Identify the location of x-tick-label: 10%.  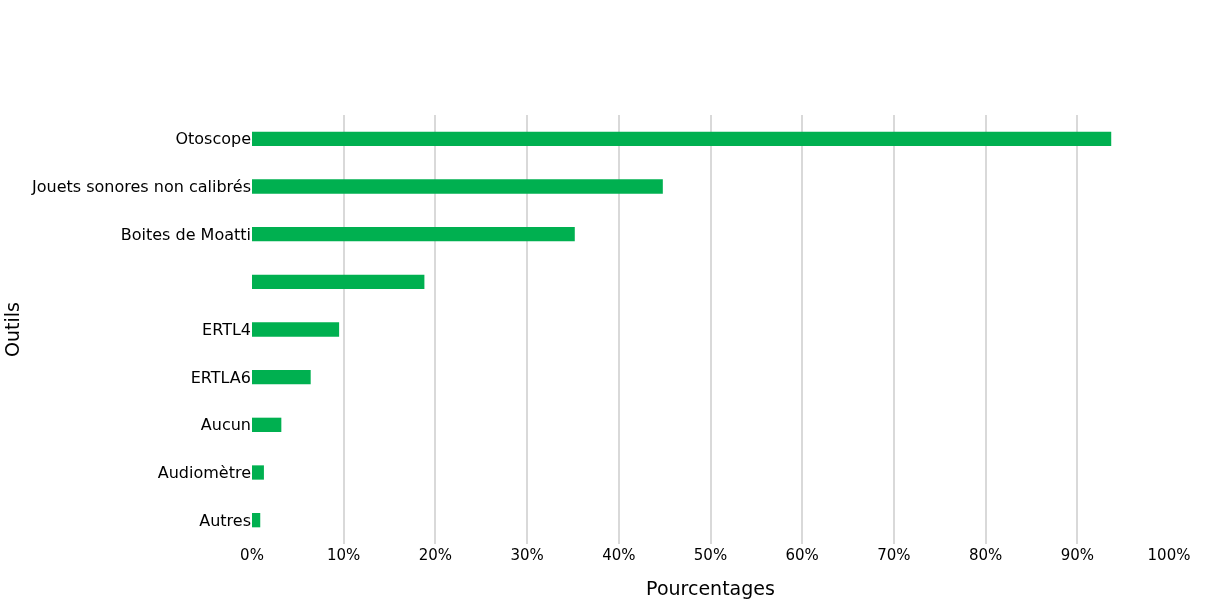
(344, 555).